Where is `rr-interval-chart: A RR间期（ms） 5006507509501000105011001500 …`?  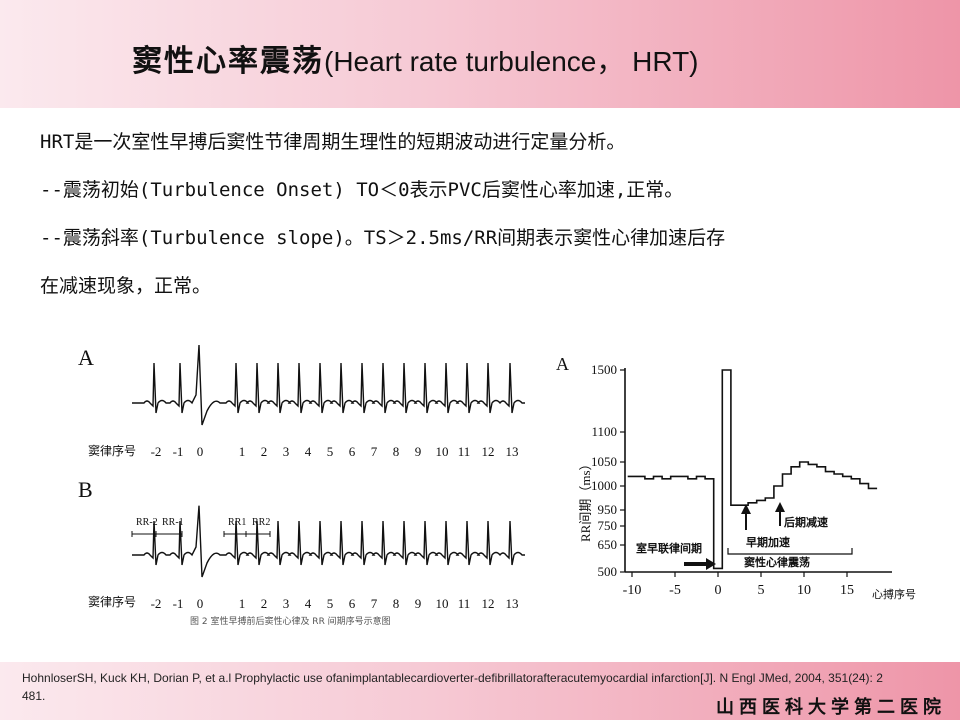
rr-interval-chart: A RR间期（ms） 5006507509501000105011001500 … is located at coordinates (736, 477).